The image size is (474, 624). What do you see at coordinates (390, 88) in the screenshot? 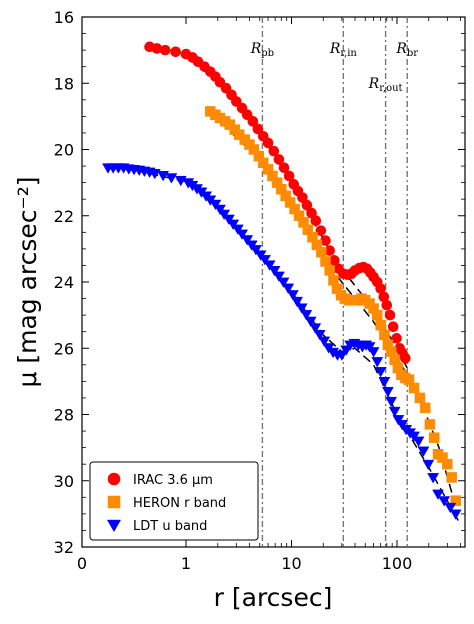
I see `radius-subscript: r,out` at bounding box center [390, 88].